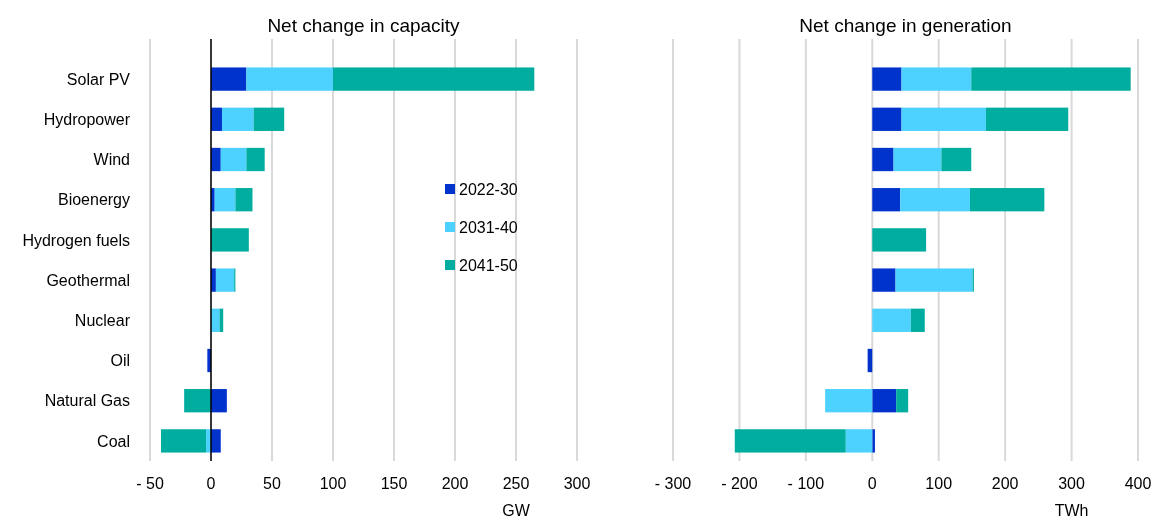 Image resolution: width=1156 pixels, height=519 pixels. I want to click on x-tick-label: - 200, so click(739, 483).